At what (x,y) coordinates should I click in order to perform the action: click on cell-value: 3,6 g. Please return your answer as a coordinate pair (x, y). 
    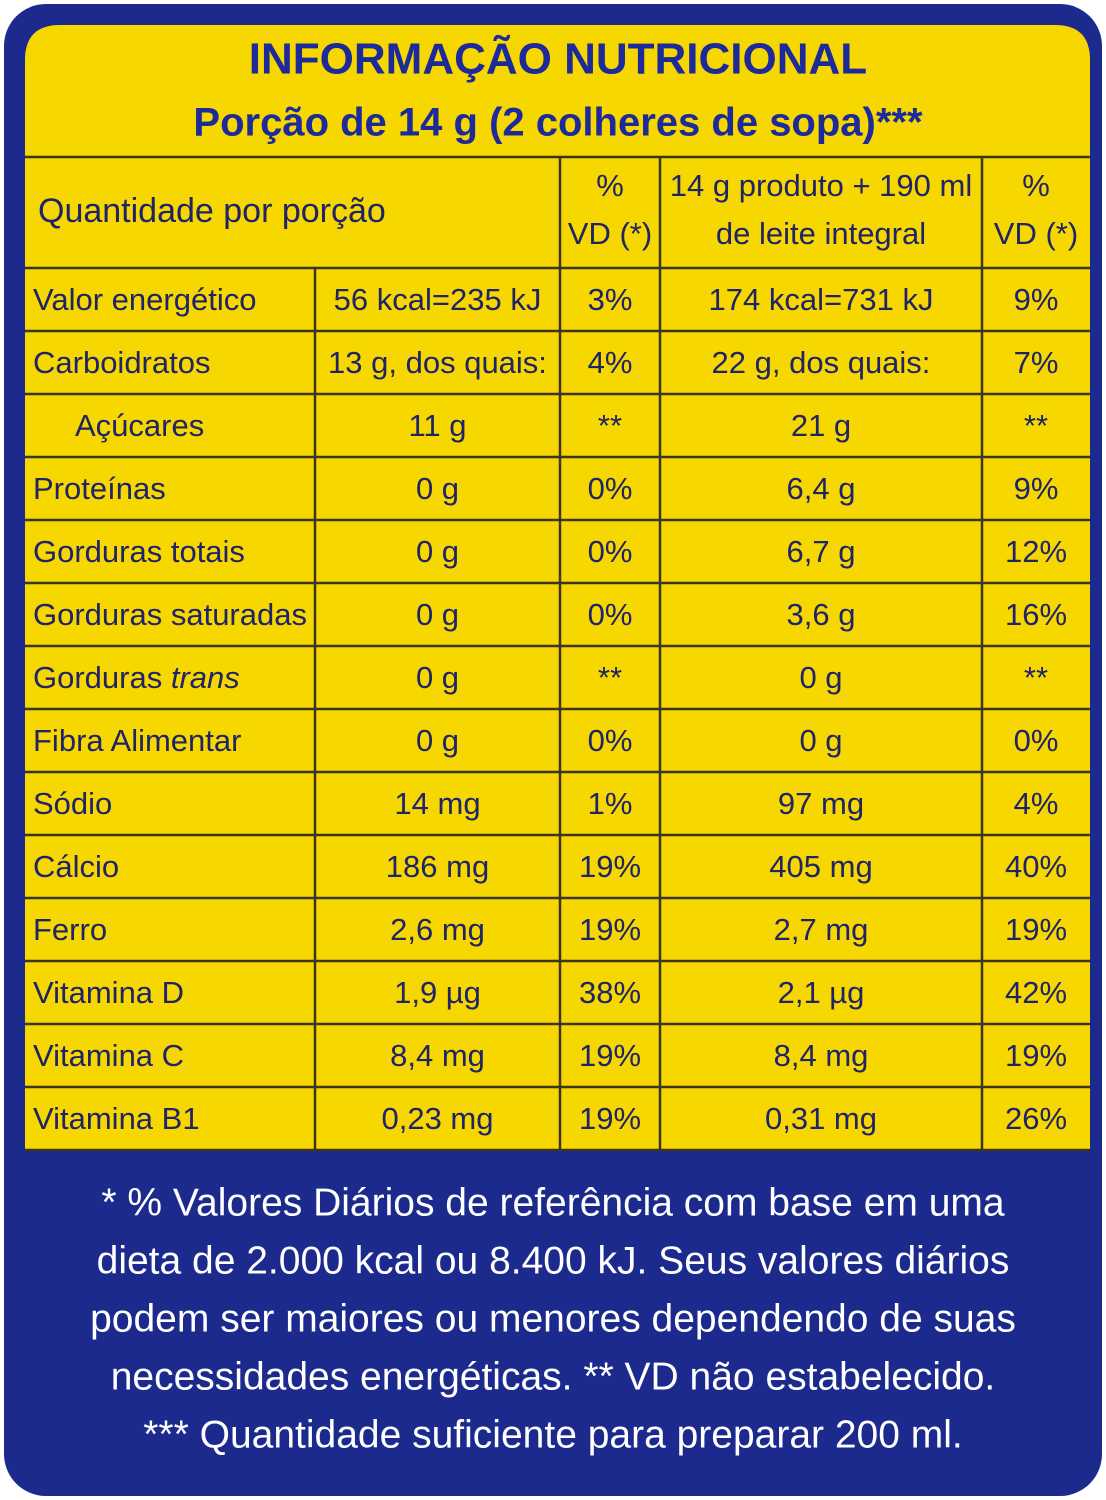
    Looking at the image, I should click on (821, 614).